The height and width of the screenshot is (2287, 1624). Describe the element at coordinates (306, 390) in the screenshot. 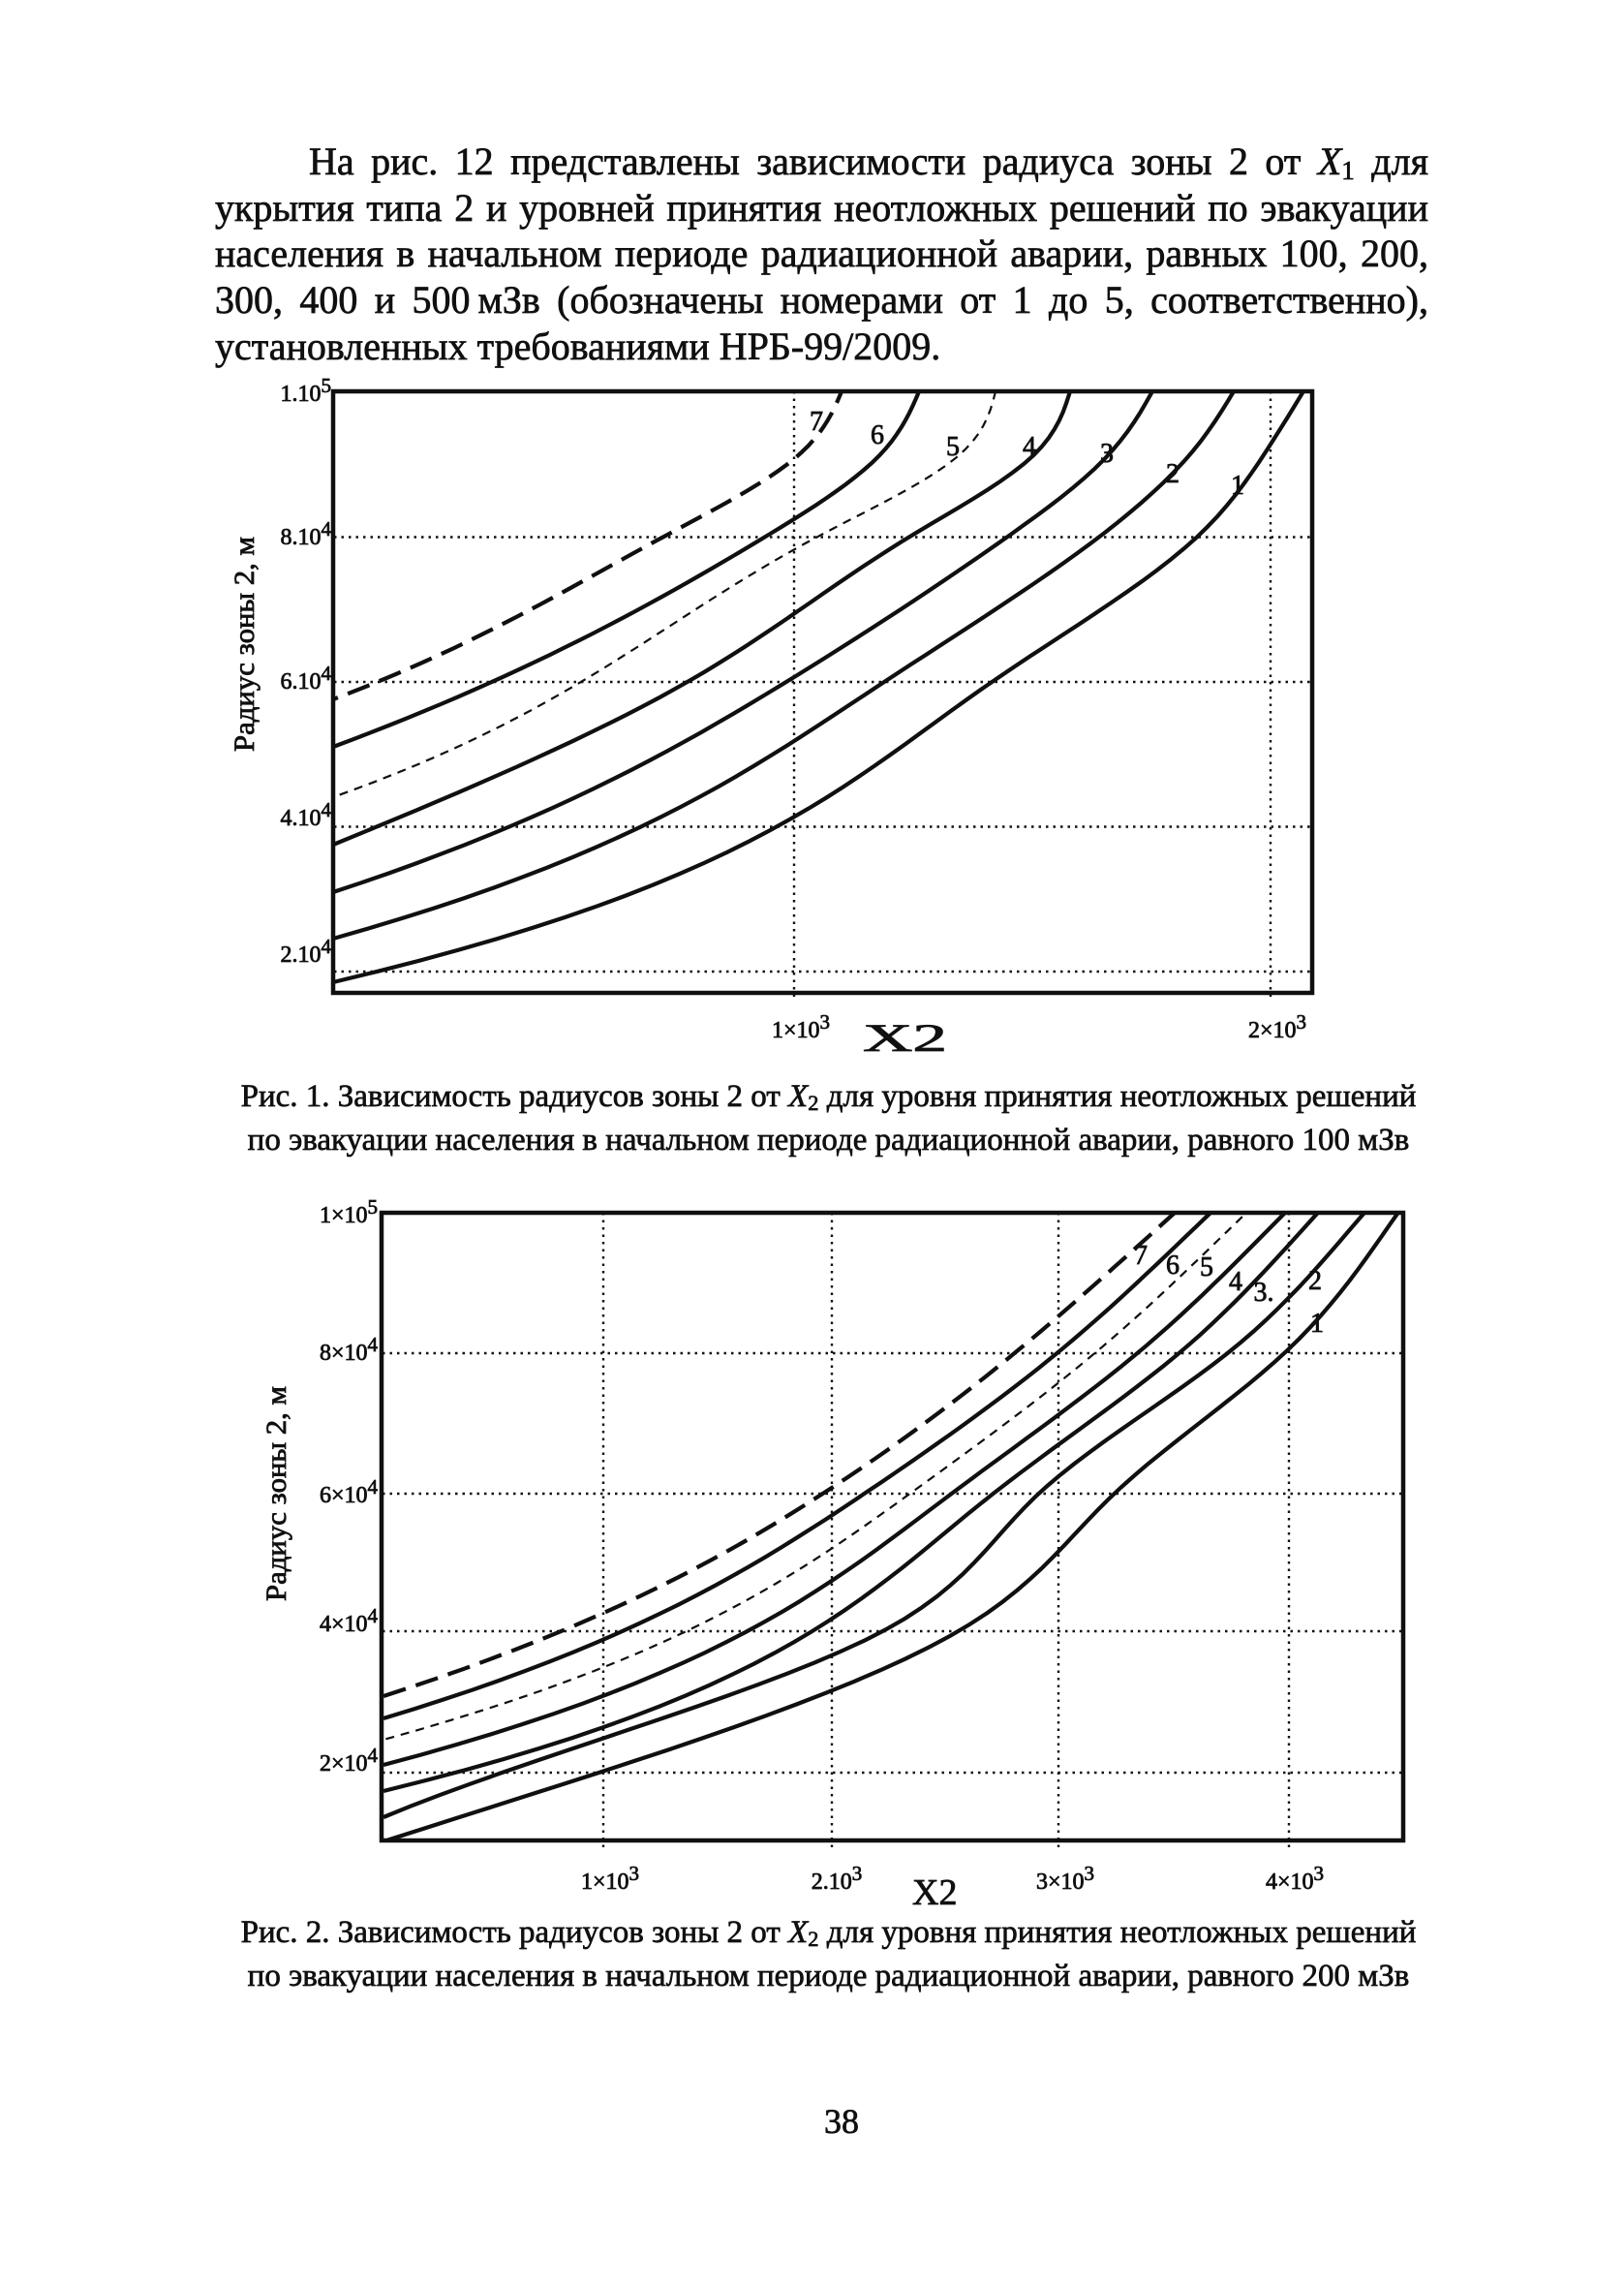

I see `svg-text: 1.105` at that location.